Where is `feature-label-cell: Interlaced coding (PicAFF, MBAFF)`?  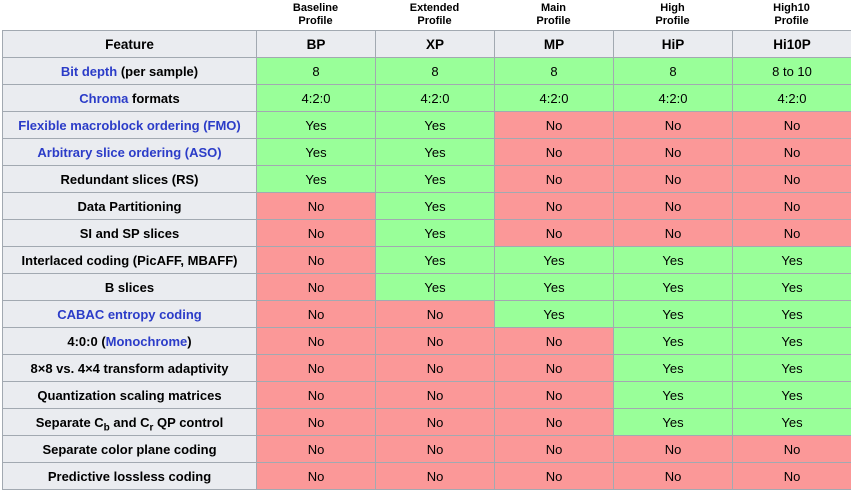 feature-label-cell: Interlaced coding (PicAFF, MBAFF) is located at coordinates (129, 260).